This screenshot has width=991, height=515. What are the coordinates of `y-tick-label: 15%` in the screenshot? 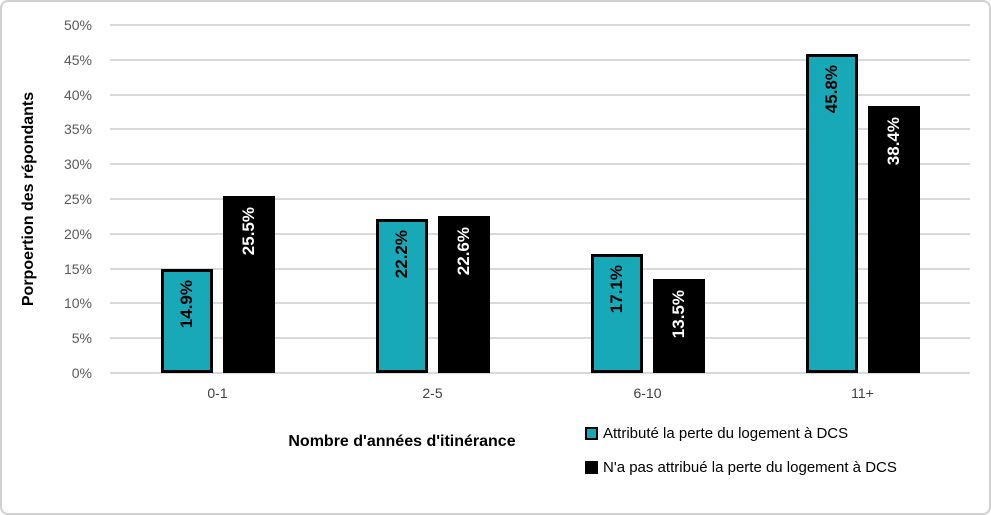 It's located at (77, 268).